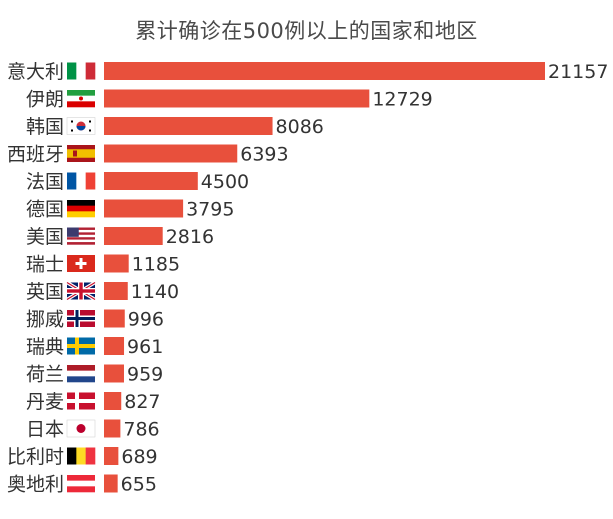 The width and height of the screenshot is (613, 519). Describe the element at coordinates (35, 72) in the screenshot. I see `country-label: 意大利` at that location.